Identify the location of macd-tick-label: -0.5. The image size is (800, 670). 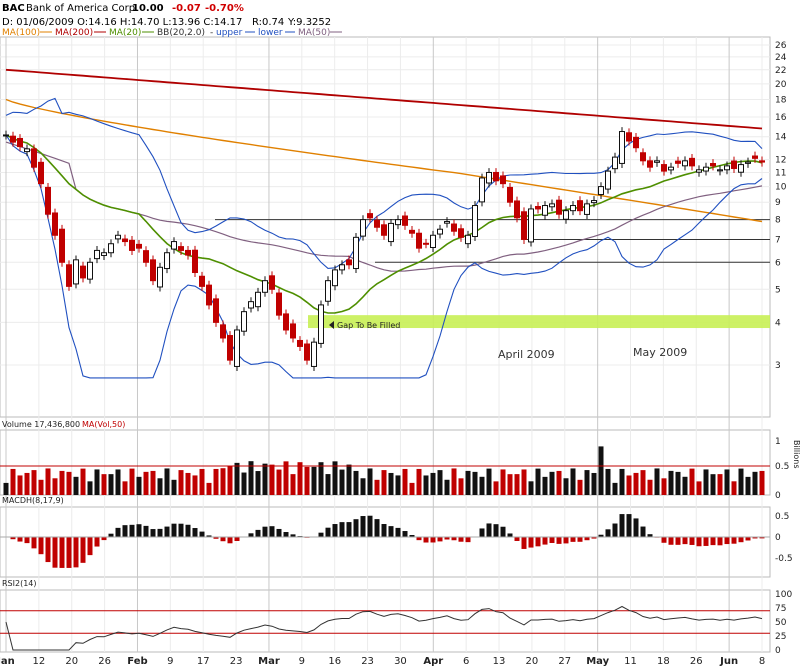
(784, 559).